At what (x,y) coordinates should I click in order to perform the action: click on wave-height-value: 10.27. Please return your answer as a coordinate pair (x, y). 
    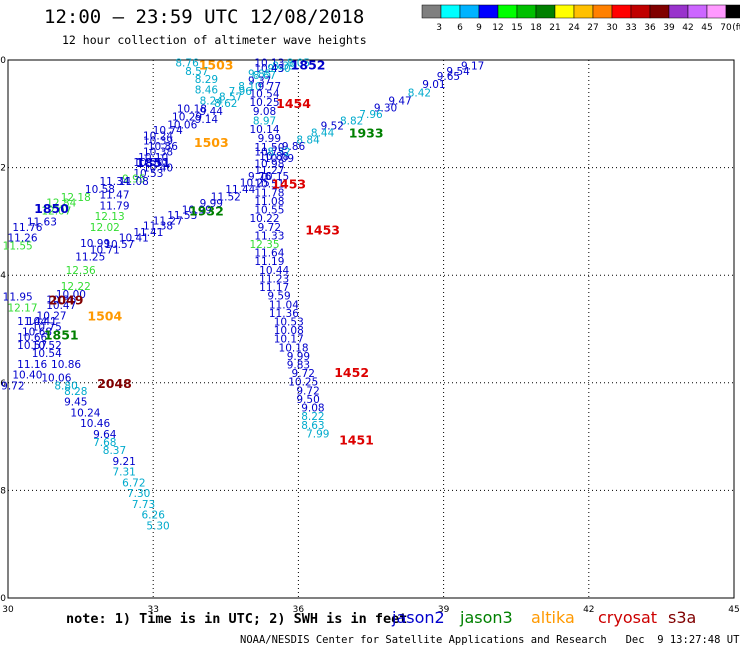
    Looking at the image, I should click on (52, 317).